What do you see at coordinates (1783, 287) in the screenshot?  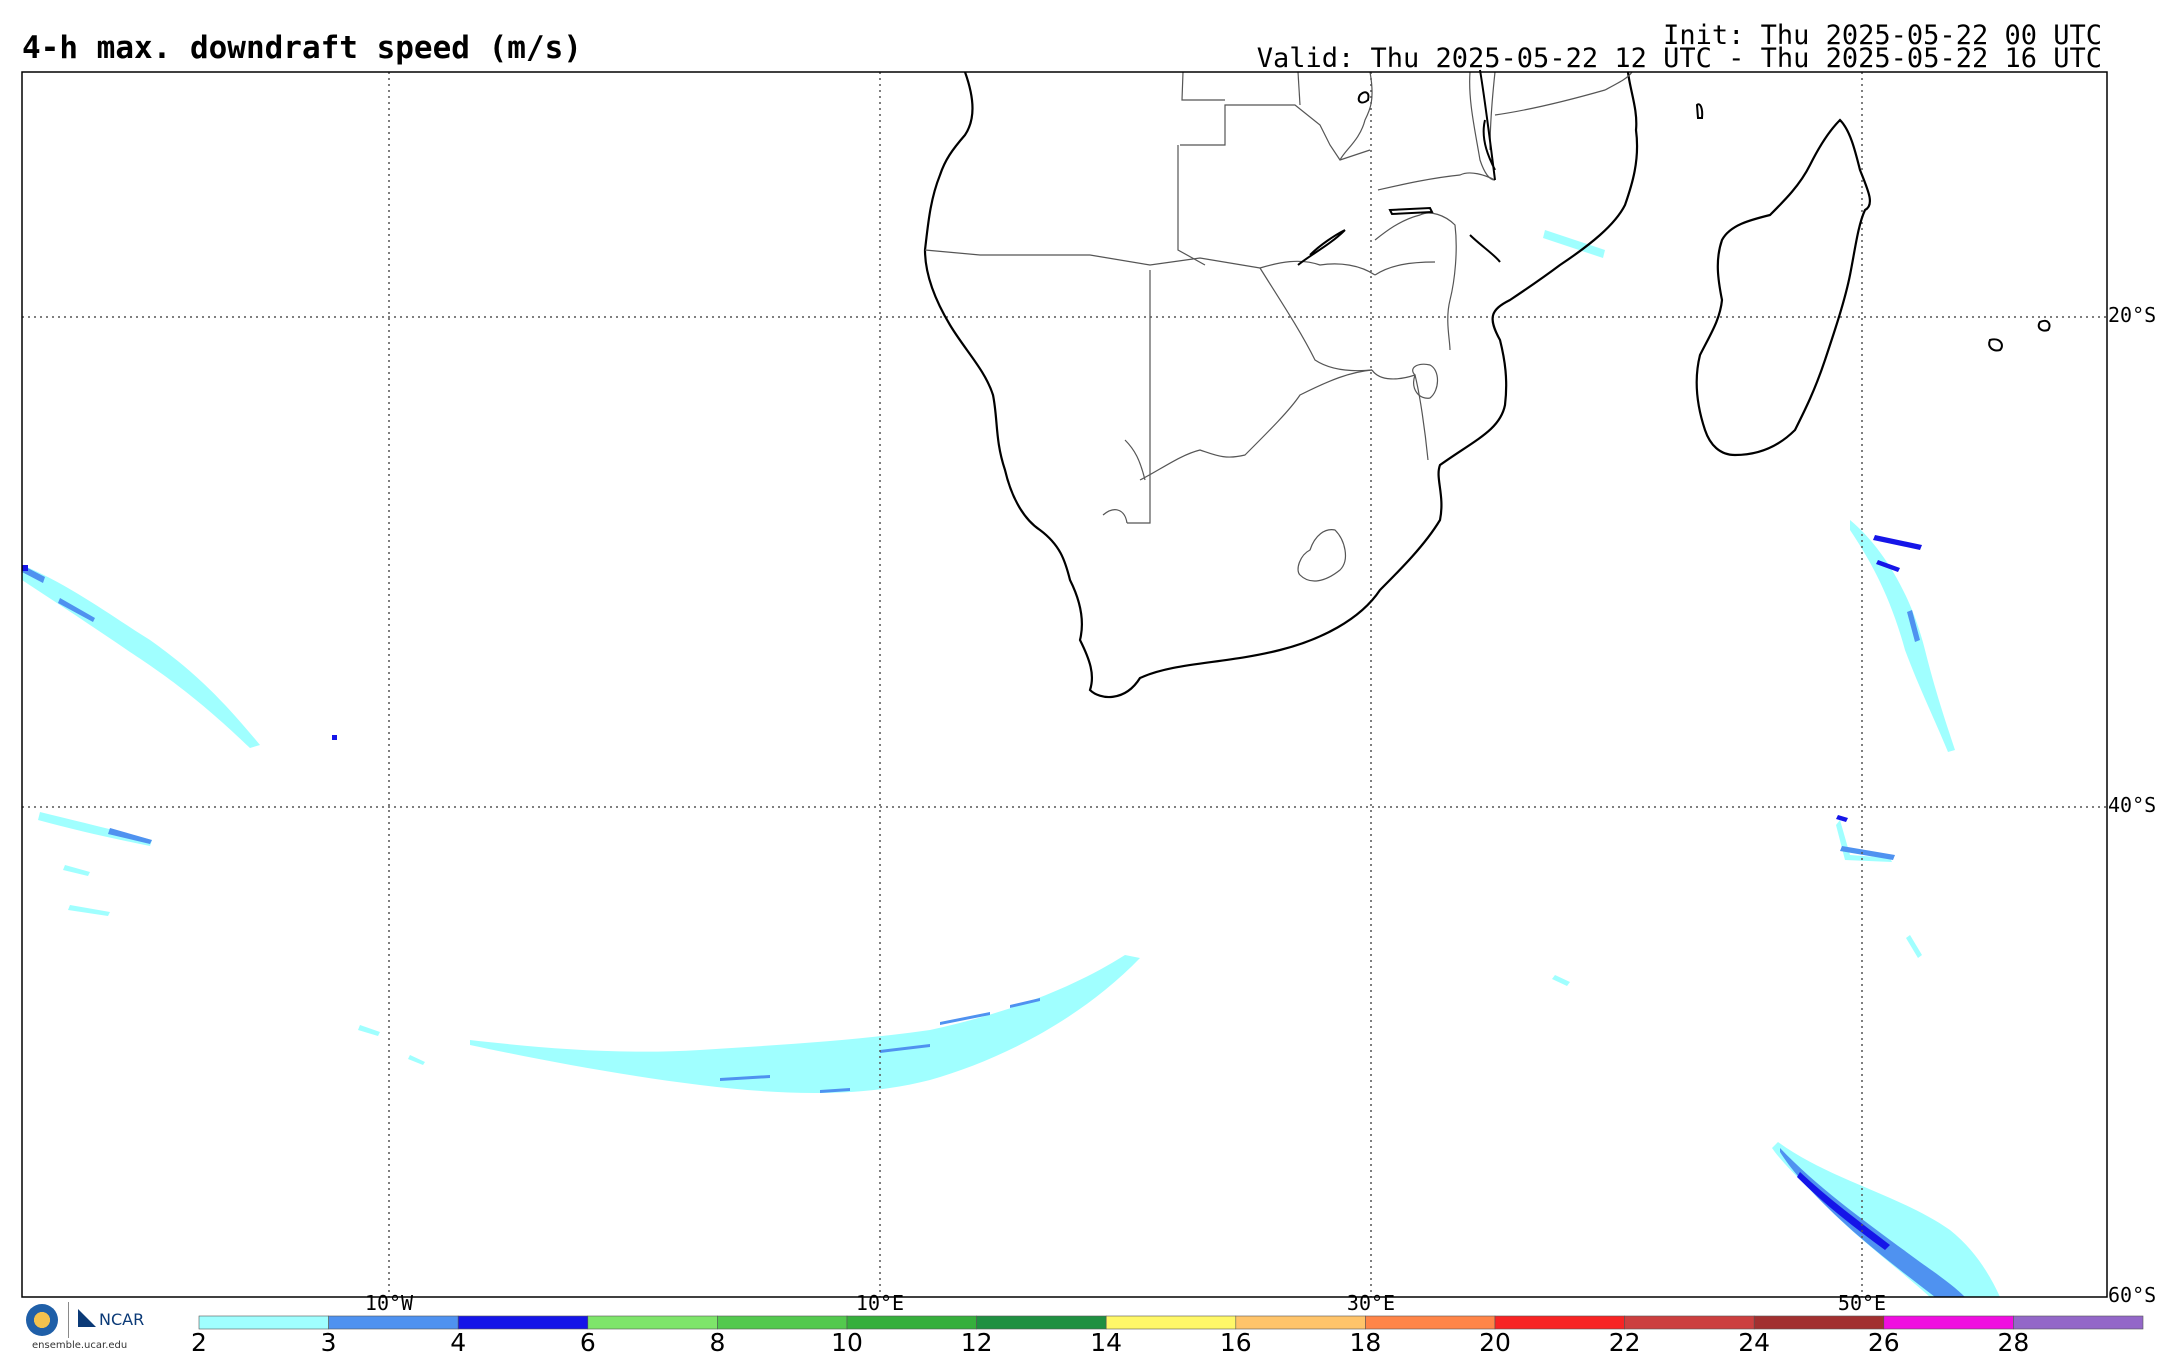 I see `madagascar-outline` at bounding box center [1783, 287].